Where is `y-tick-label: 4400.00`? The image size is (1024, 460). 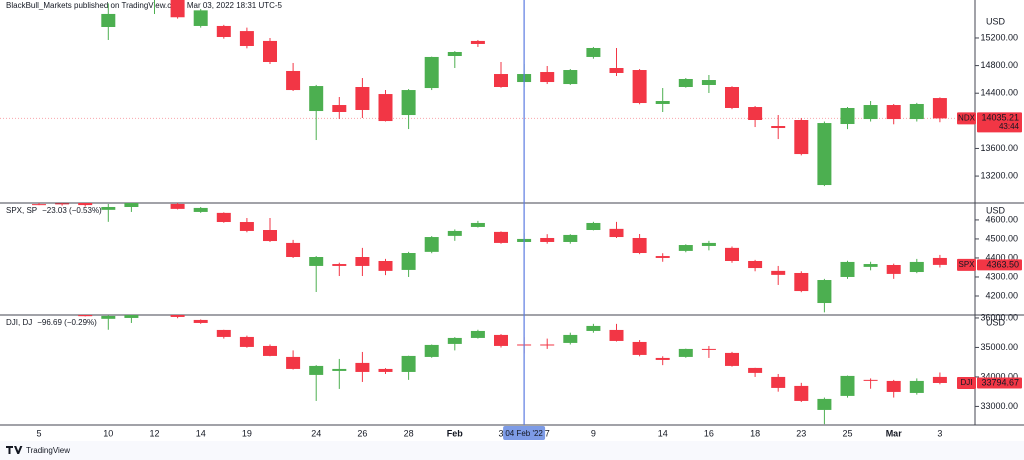
y-tick-label: 4400.00 is located at coordinates (1001, 257).